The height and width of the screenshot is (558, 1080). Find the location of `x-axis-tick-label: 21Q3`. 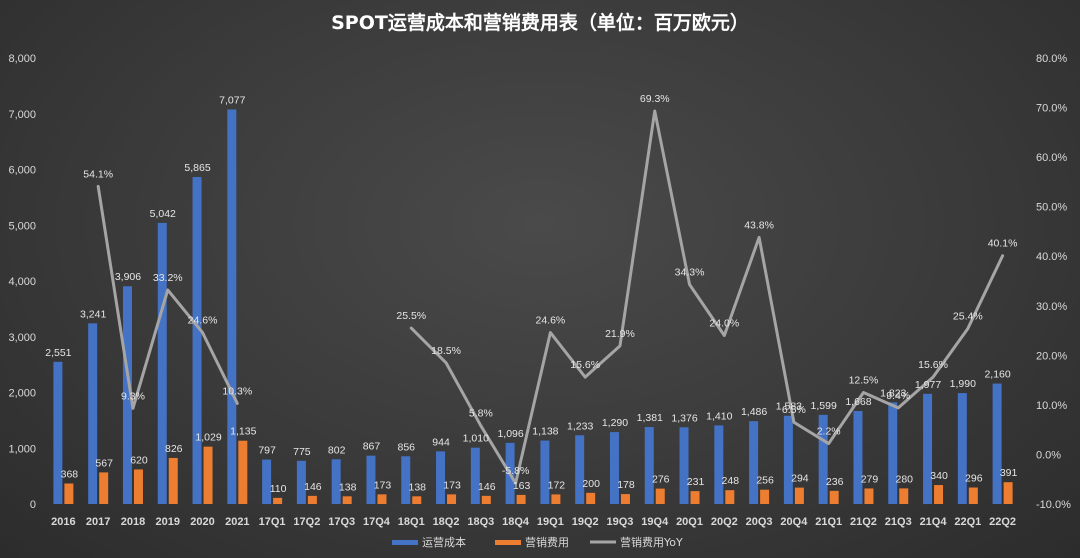

x-axis-tick-label: 21Q3 is located at coordinates (898, 522).